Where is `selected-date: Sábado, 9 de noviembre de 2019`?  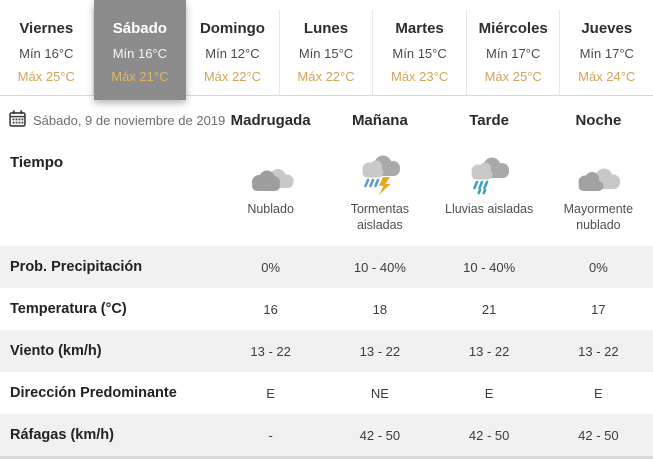 selected-date: Sábado, 9 de noviembre de 2019 is located at coordinates (112, 120).